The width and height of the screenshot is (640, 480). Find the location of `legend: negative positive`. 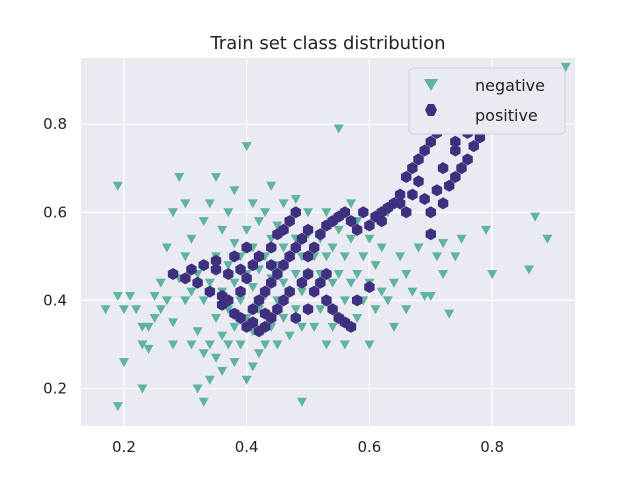

legend: negative positive is located at coordinates (487, 101).